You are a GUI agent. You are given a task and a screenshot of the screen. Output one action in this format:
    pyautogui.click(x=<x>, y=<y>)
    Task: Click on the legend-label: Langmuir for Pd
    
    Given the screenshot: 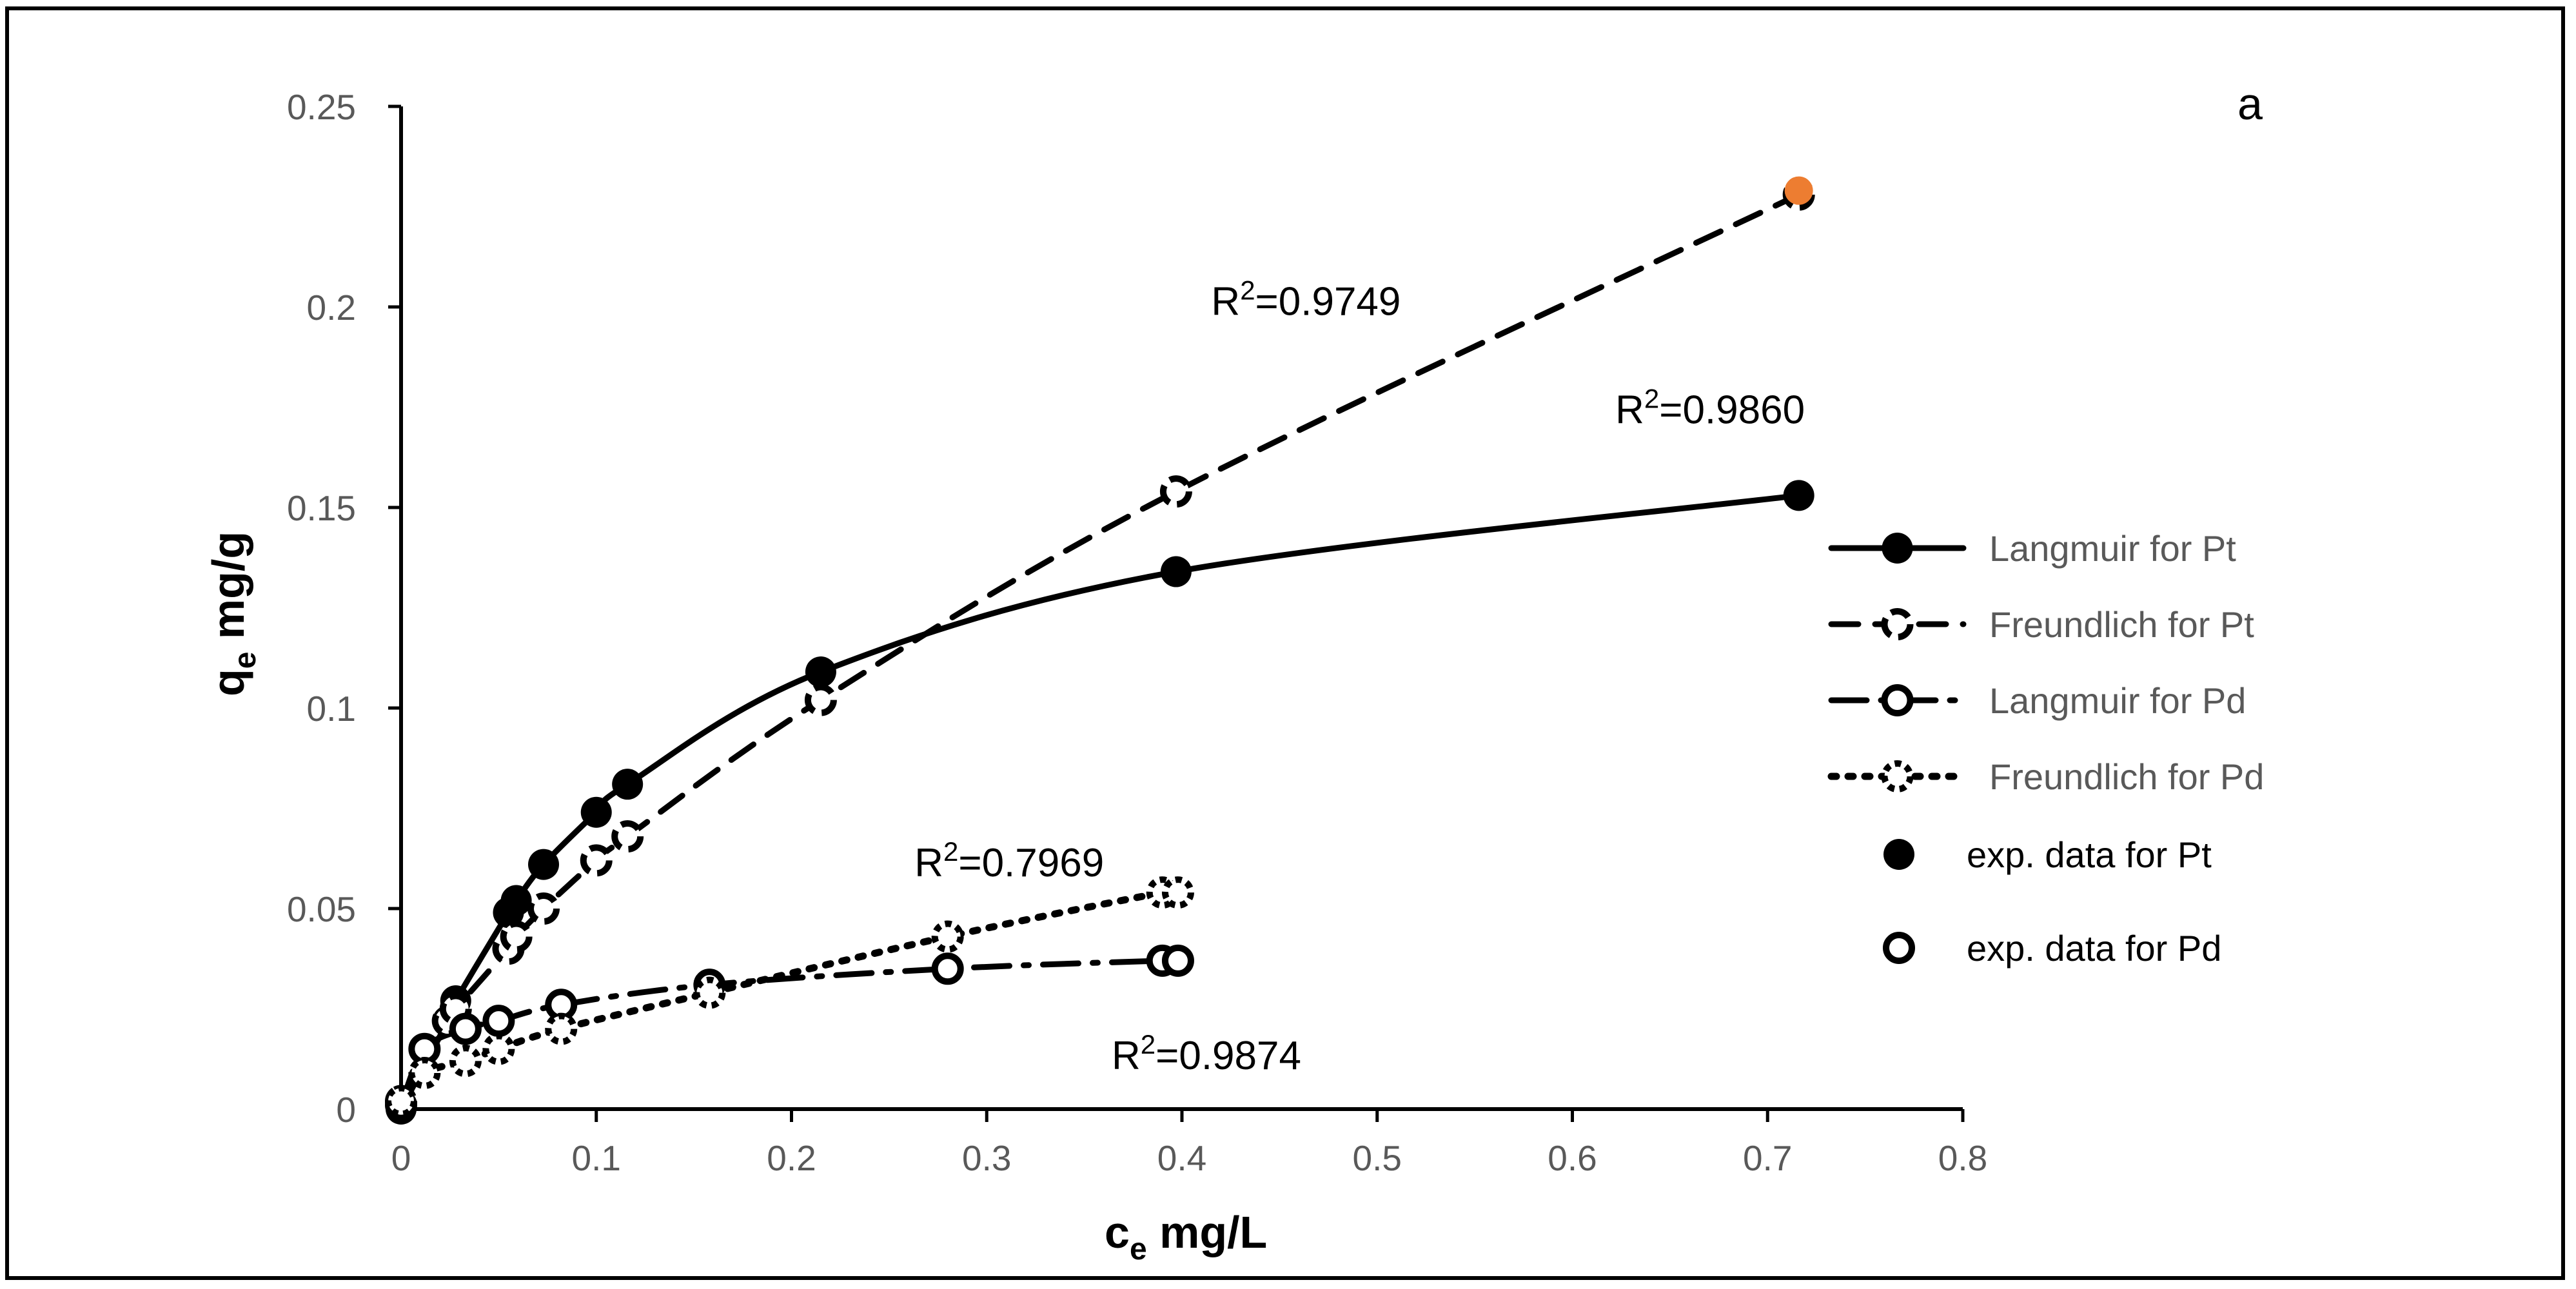 What is the action you would take?
    pyautogui.click(x=2117, y=701)
    